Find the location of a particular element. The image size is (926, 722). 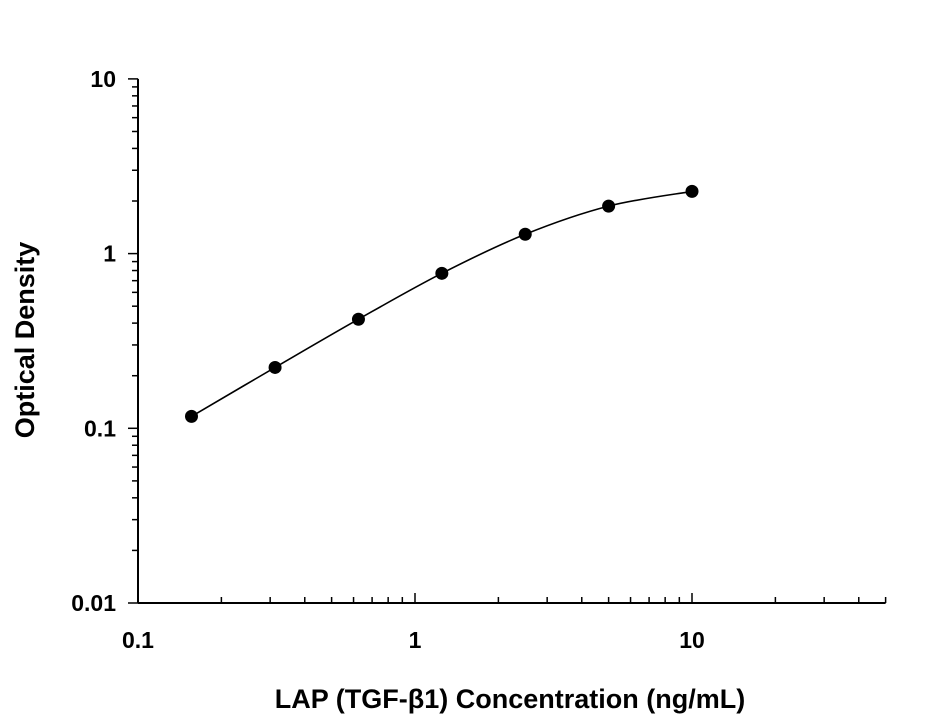

x-tick-label: 1 is located at coordinates (415, 640).